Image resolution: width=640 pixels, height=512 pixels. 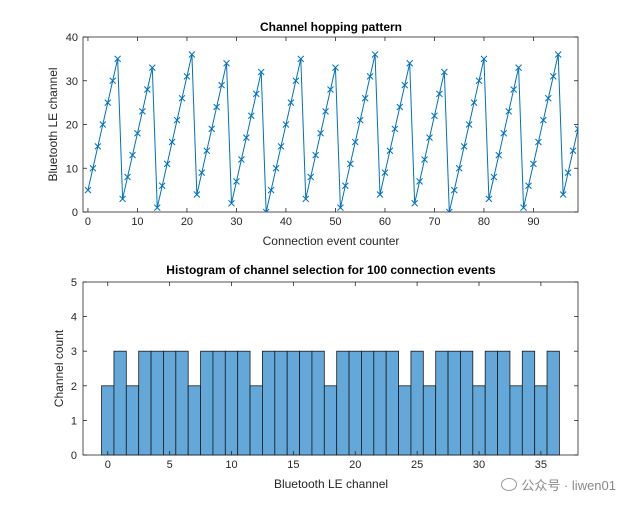 What do you see at coordinates (53, 124) in the screenshot?
I see `hopping-pattern-ylabel: Bluetooth LE channel` at bounding box center [53, 124].